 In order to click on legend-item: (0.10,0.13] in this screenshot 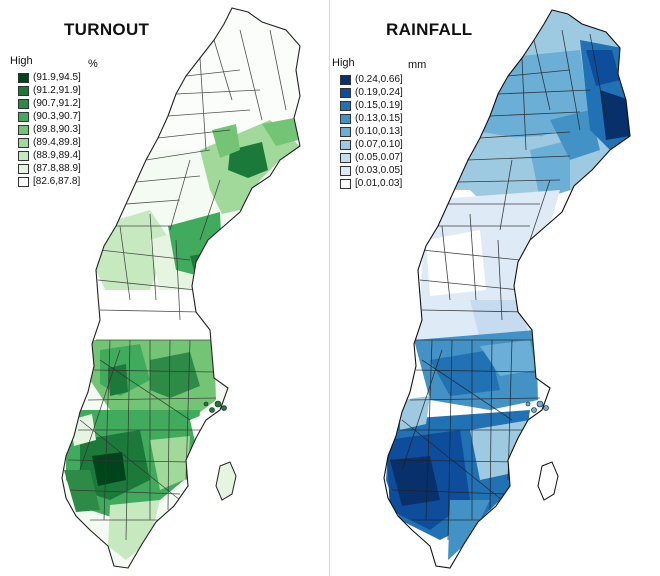, I will do `click(371, 131)`.